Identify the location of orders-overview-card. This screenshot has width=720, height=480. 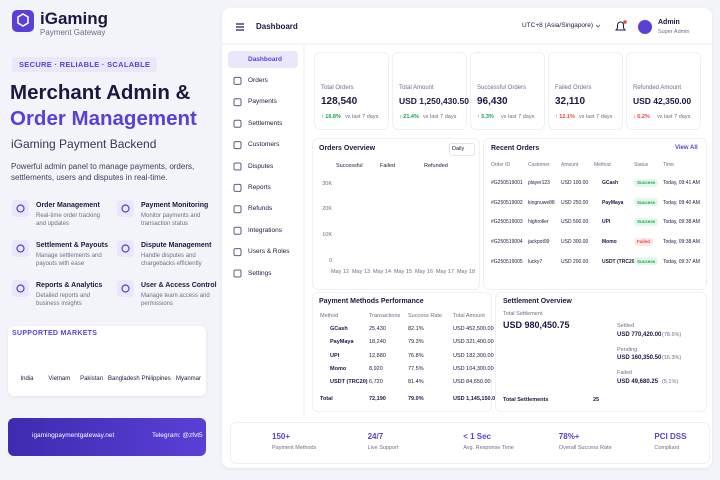
(396, 214).